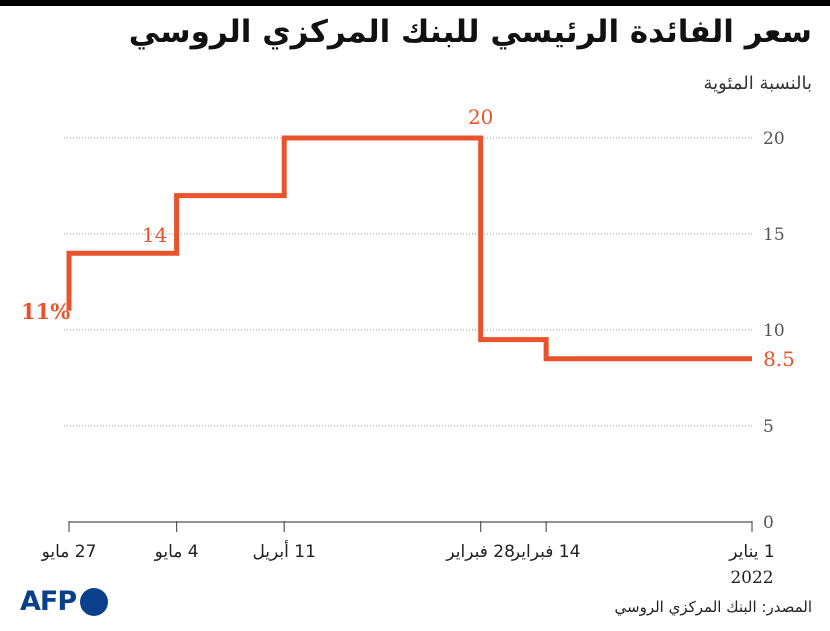  Describe the element at coordinates (774, 331) in the screenshot. I see `y-tick-label-10: 10` at that location.